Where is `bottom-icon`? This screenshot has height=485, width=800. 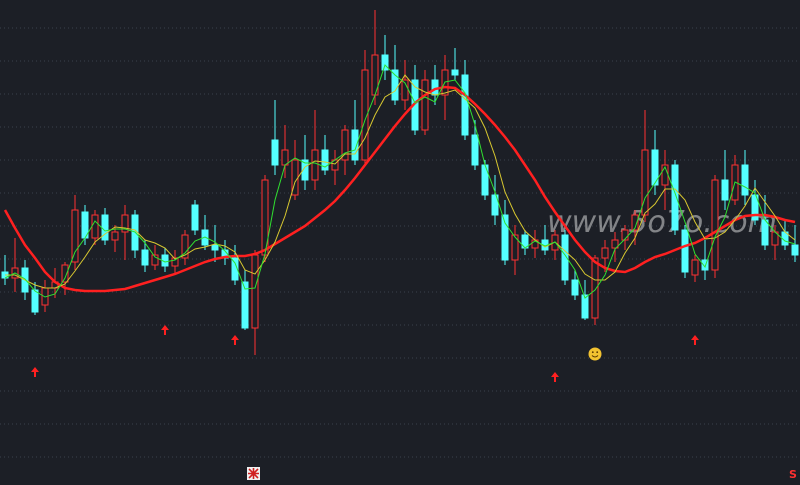
bottom-icon is located at coordinates (253, 473).